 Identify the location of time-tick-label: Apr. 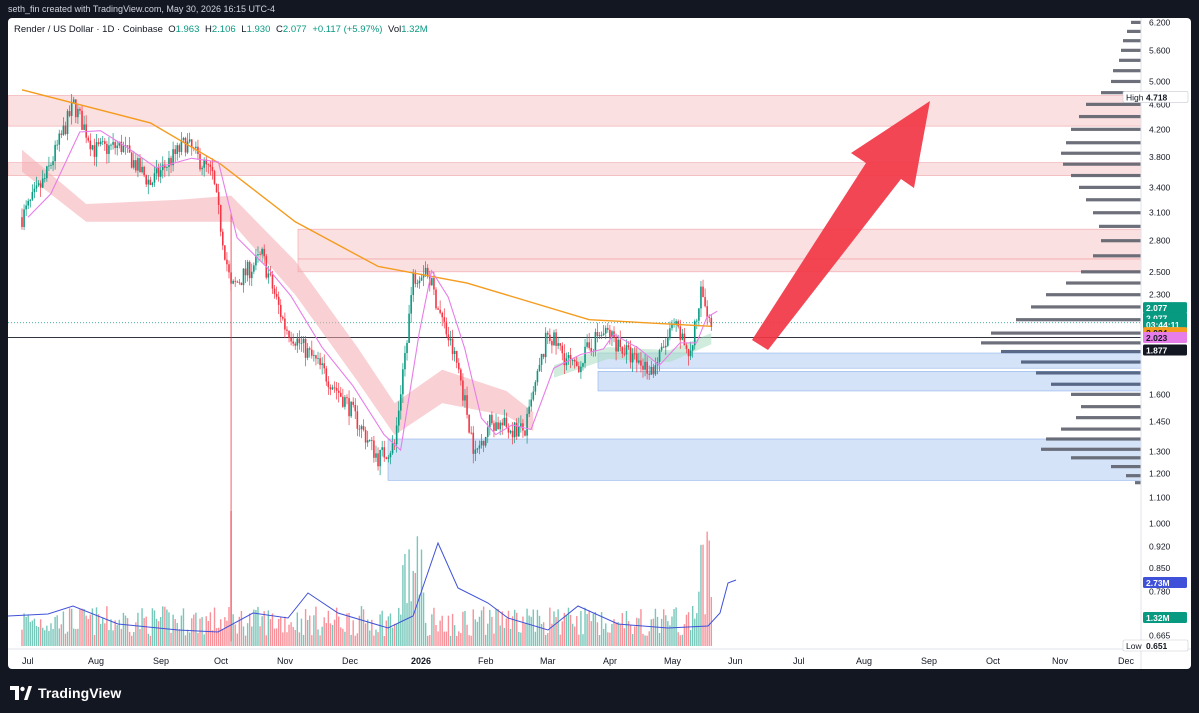
(610, 661).